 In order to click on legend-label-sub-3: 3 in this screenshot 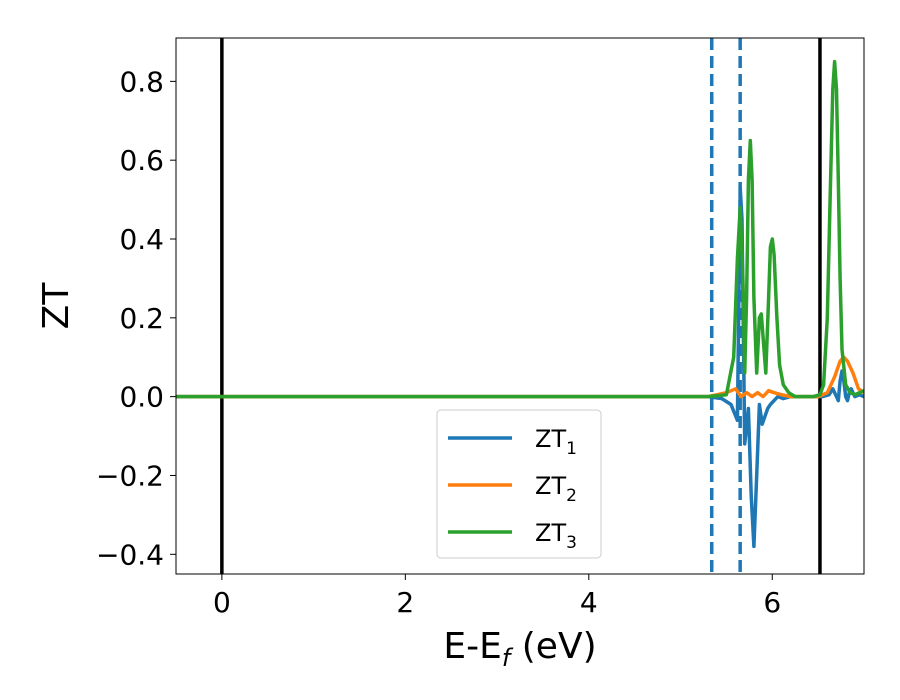, I will do `click(571, 543)`.